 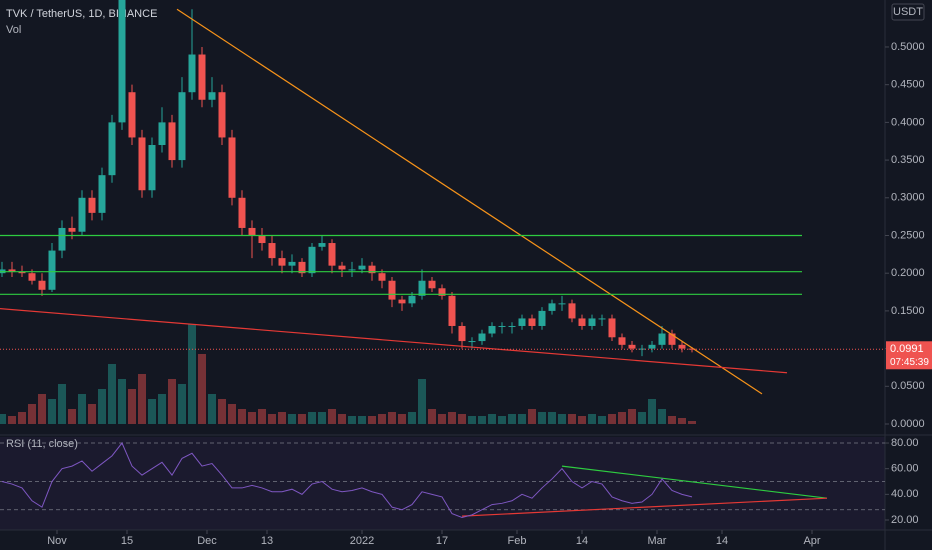 I want to click on y-tick-label: 0.5000, so click(x=908, y=47).